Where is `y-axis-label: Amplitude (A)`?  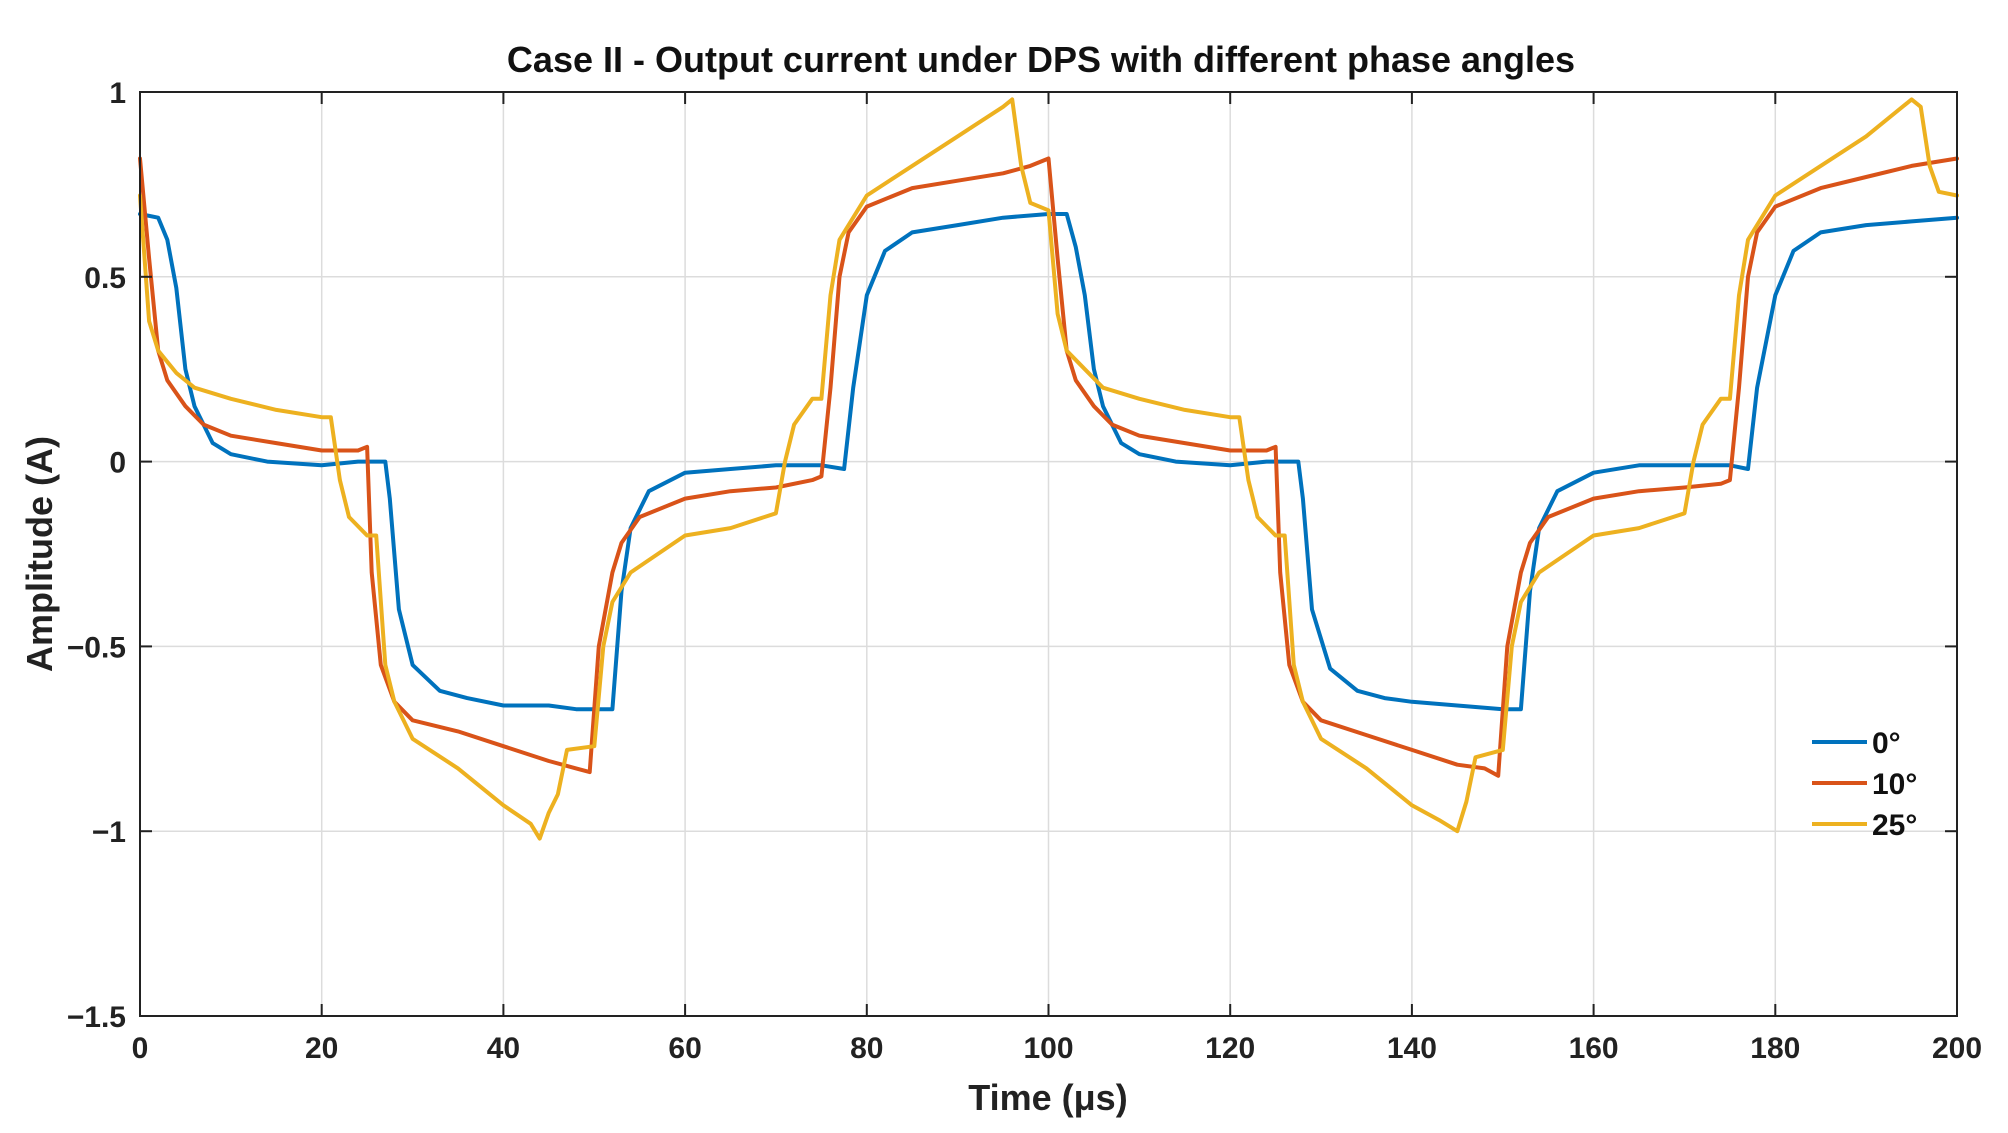
y-axis-label: Amplitude (A) is located at coordinates (39, 554).